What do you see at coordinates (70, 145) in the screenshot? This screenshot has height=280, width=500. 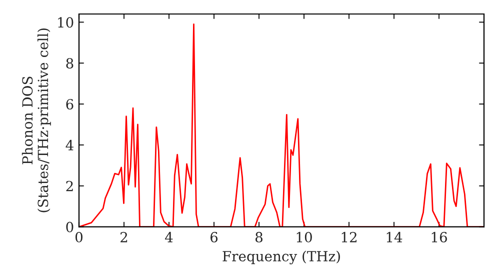 I see `y-tick-label: 4` at bounding box center [70, 145].